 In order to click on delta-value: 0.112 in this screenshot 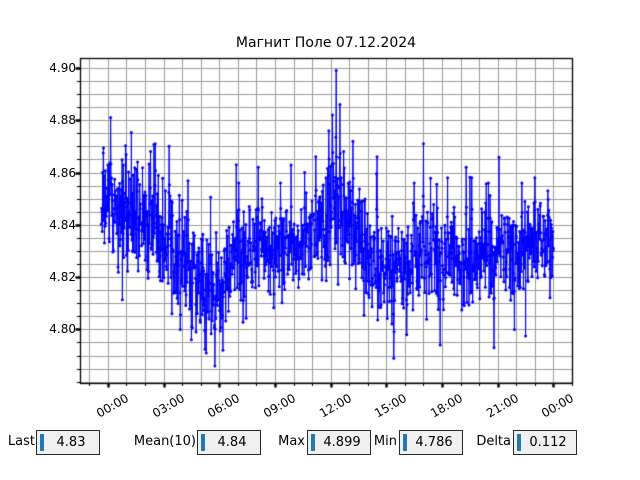, I will do `click(548, 442)`.